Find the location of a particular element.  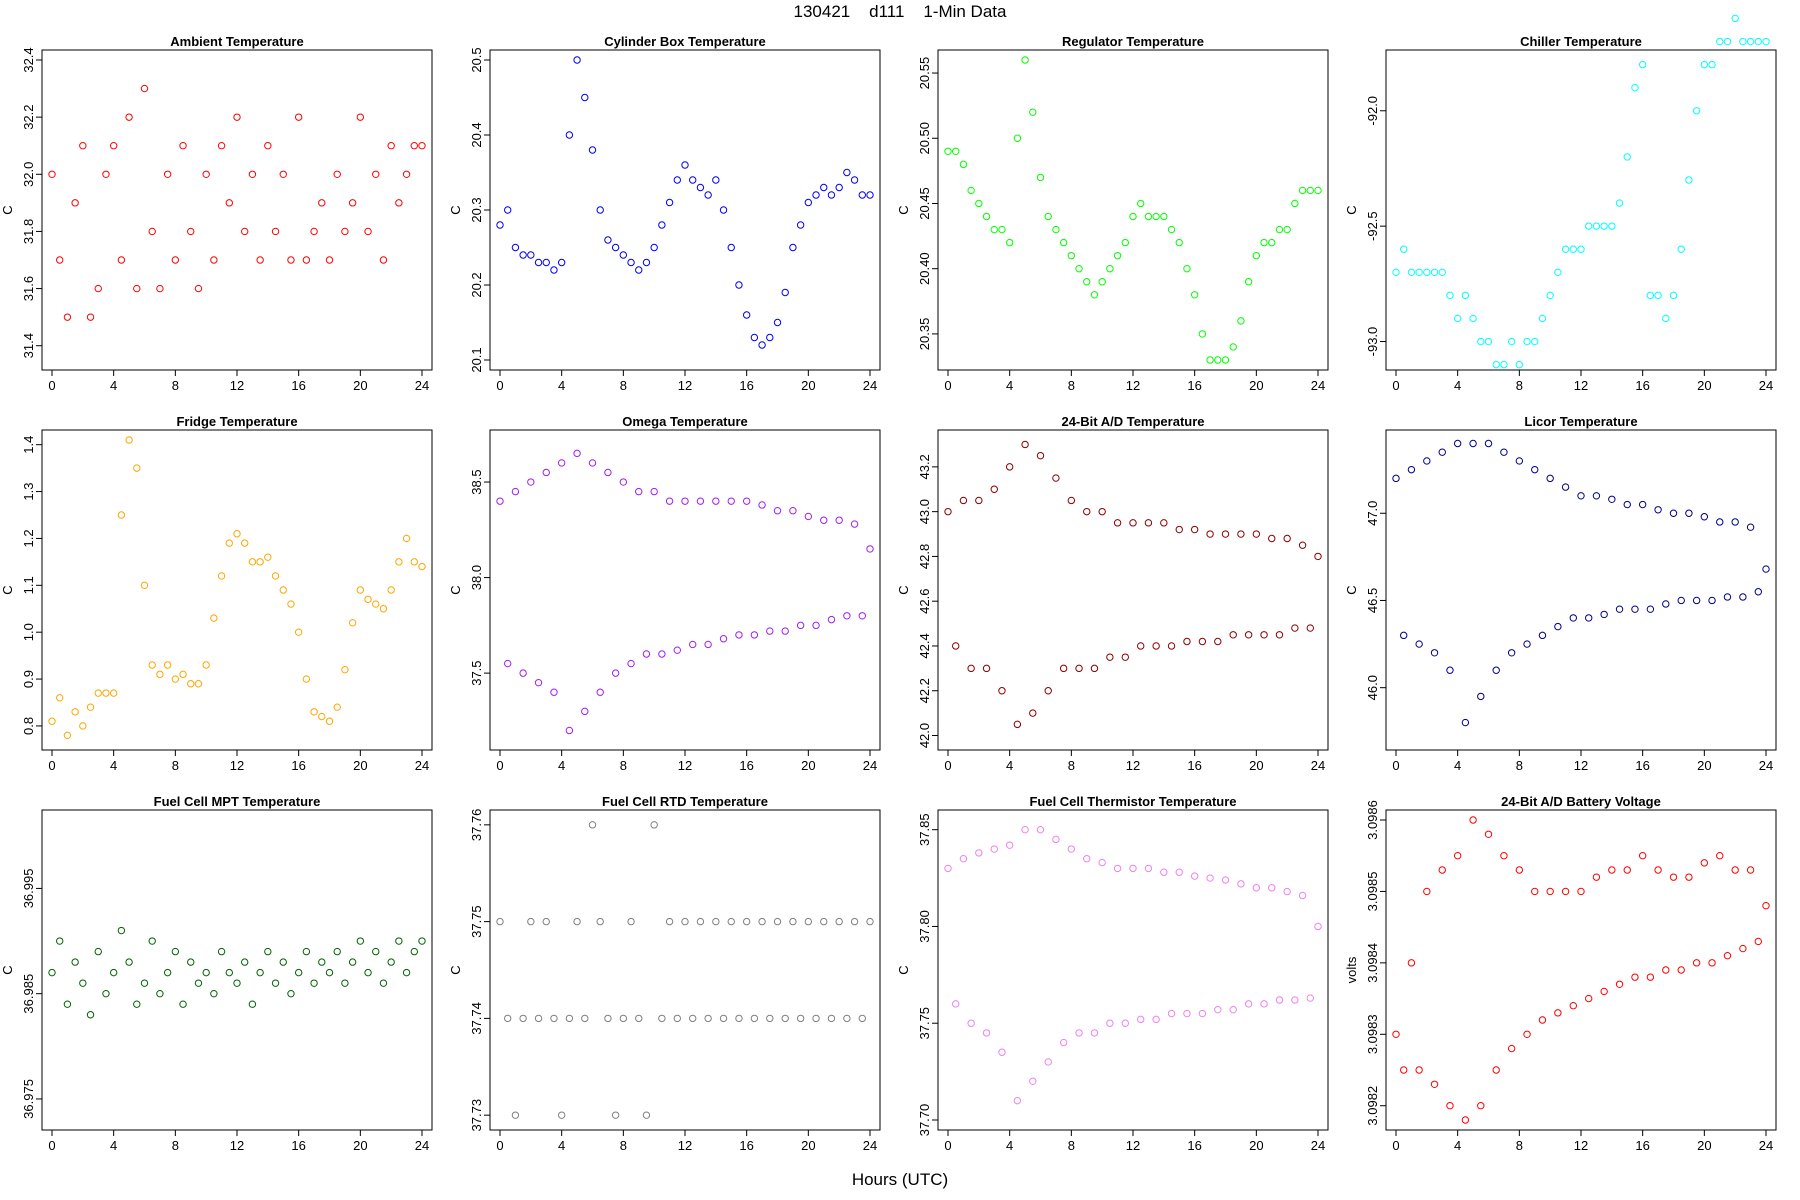

x-tick-label: 24 is located at coordinates (422, 765).